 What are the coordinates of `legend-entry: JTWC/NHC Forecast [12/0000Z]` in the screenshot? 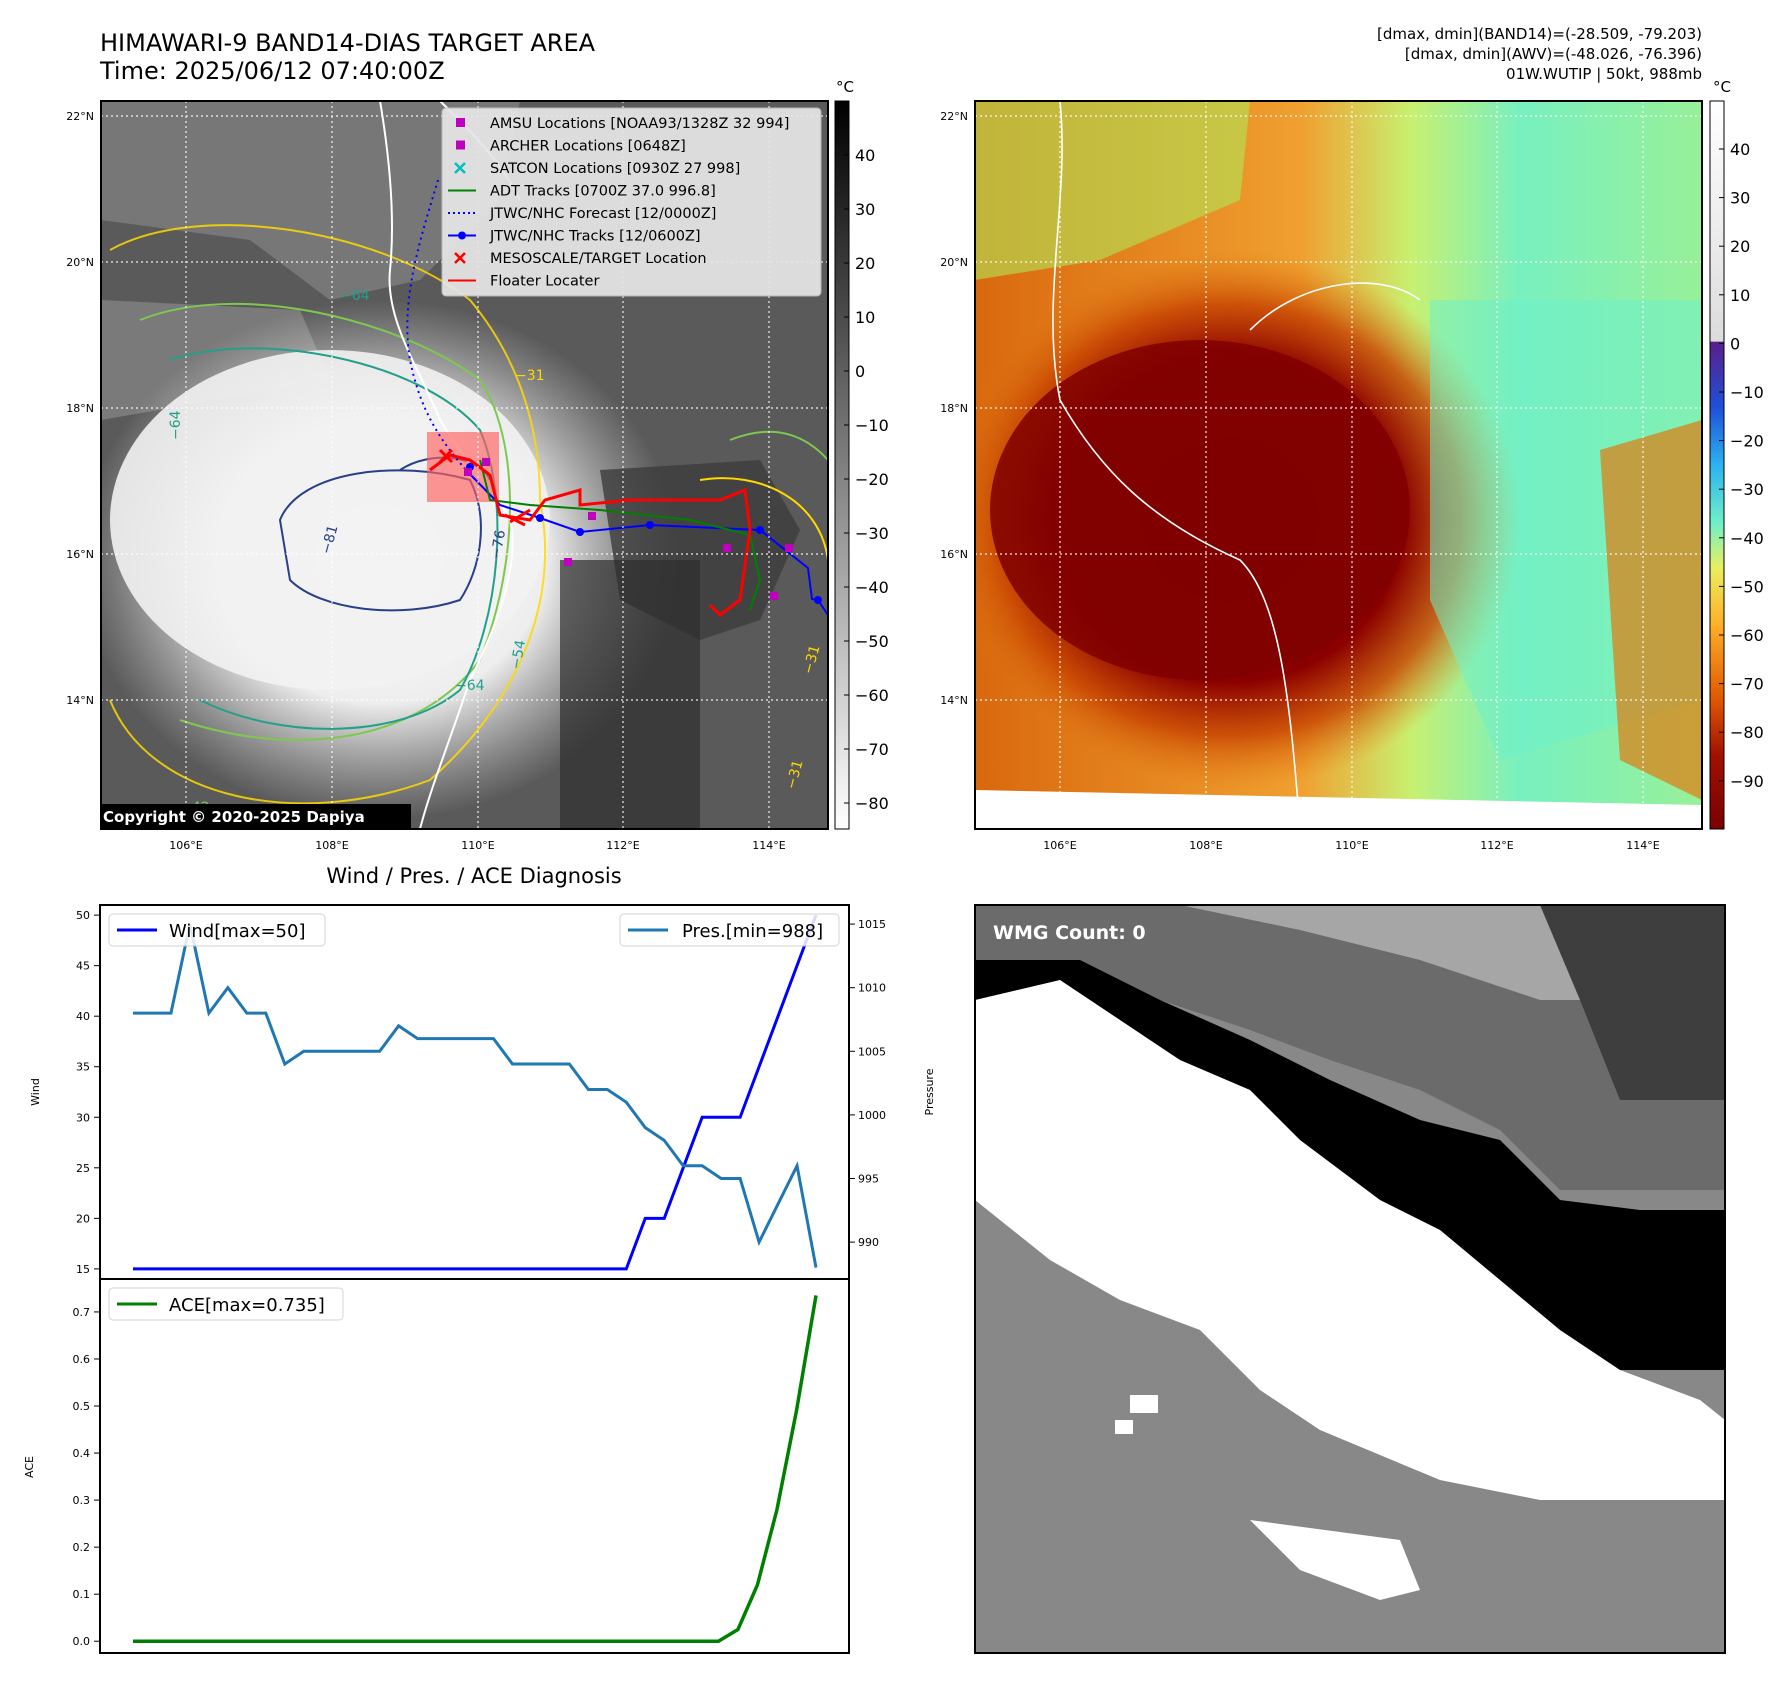 It's located at (582, 214).